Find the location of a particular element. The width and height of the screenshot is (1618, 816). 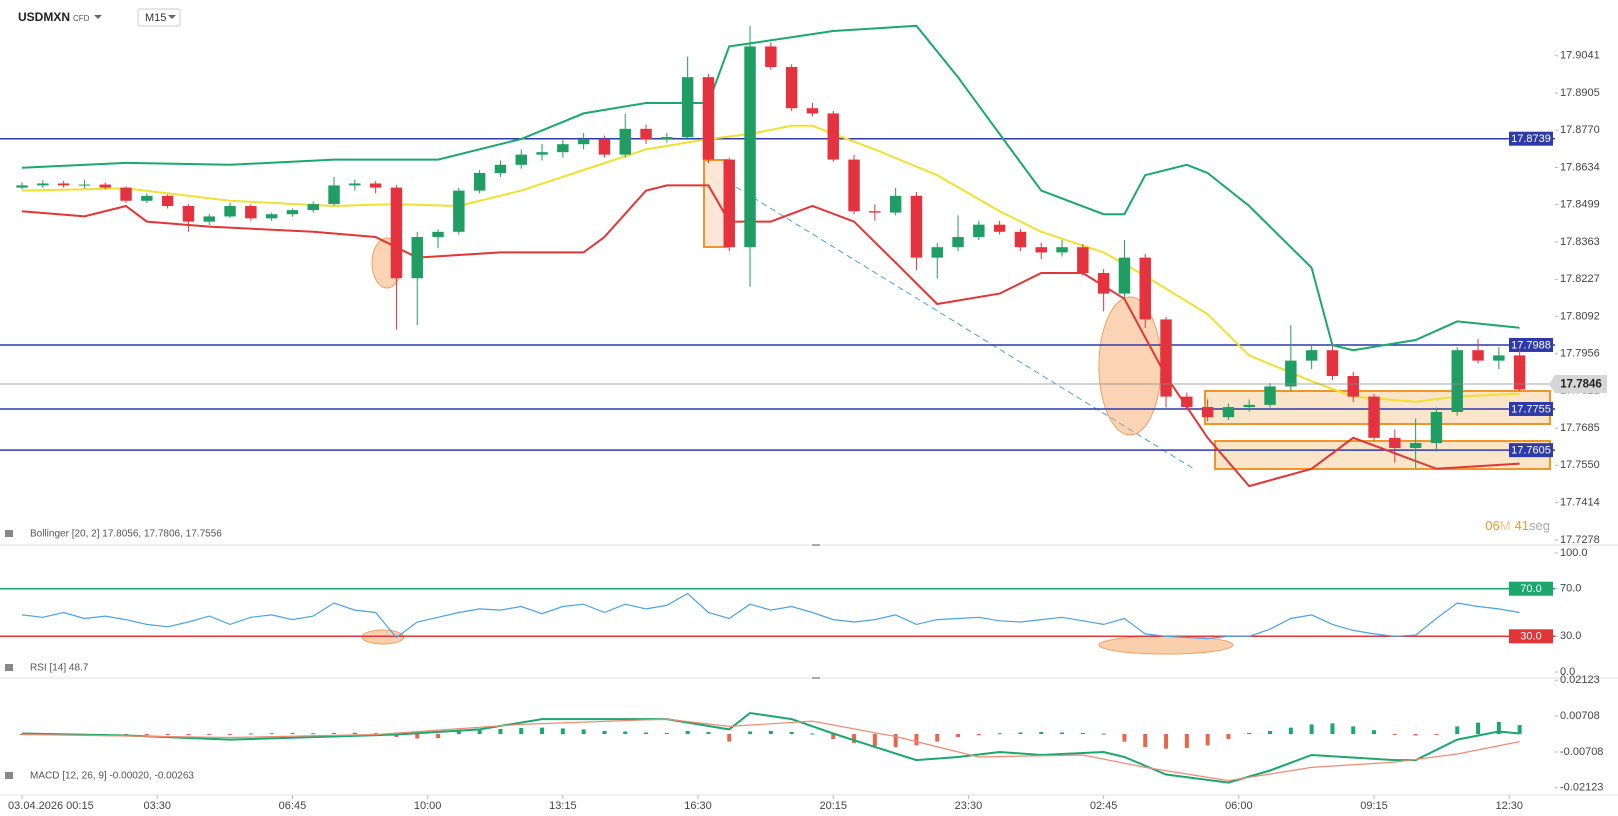

current-price-tag is located at coordinates (1578, 383).